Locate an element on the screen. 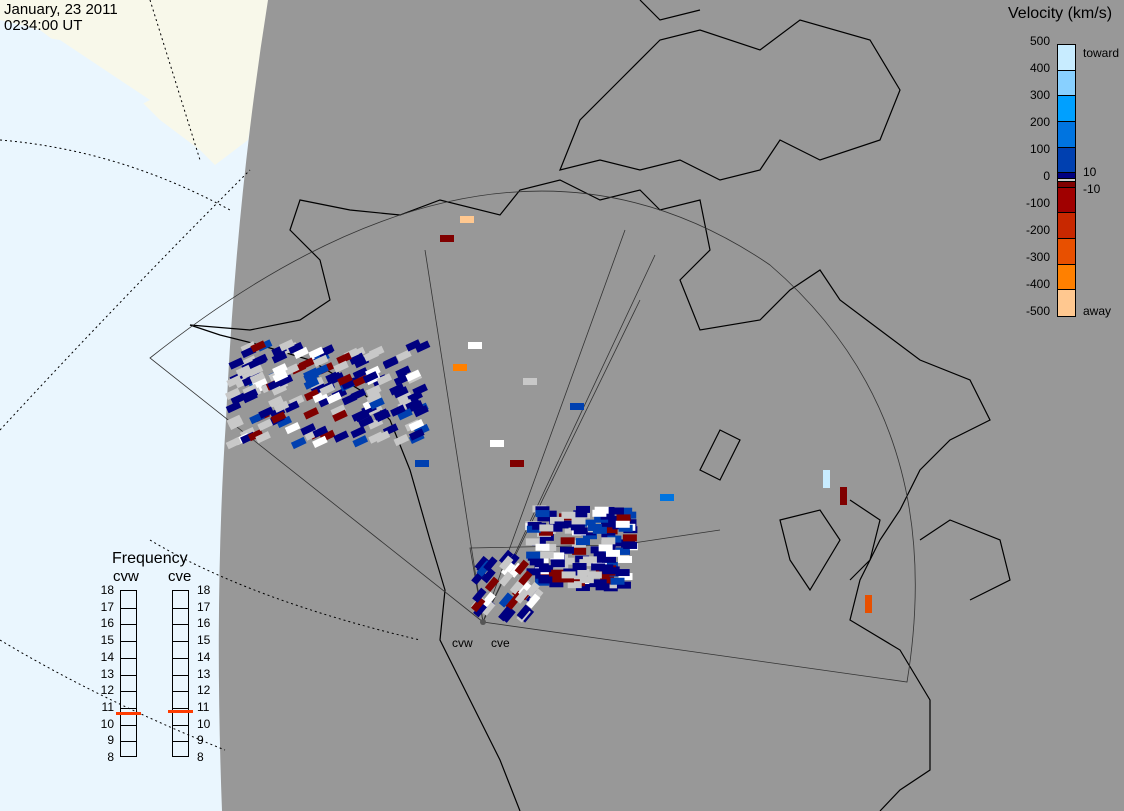  frequency-tick: 11 is located at coordinates (107, 706).